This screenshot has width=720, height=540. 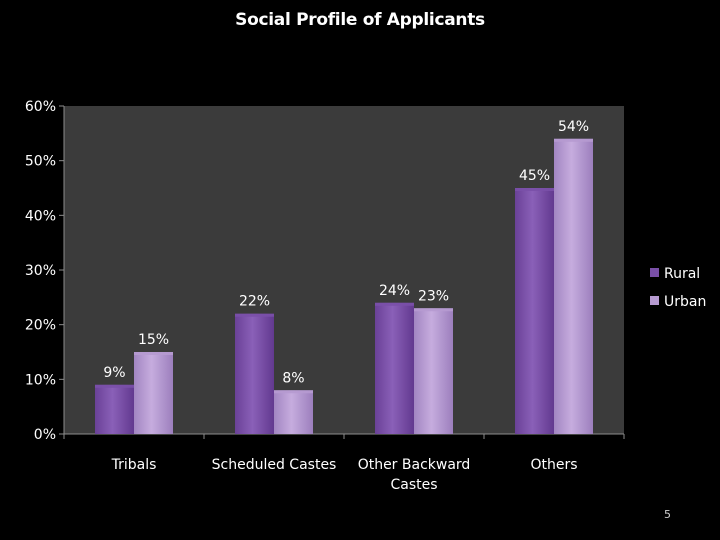 I want to click on x-tick-label: Other Backward Castes, so click(x=414, y=475).